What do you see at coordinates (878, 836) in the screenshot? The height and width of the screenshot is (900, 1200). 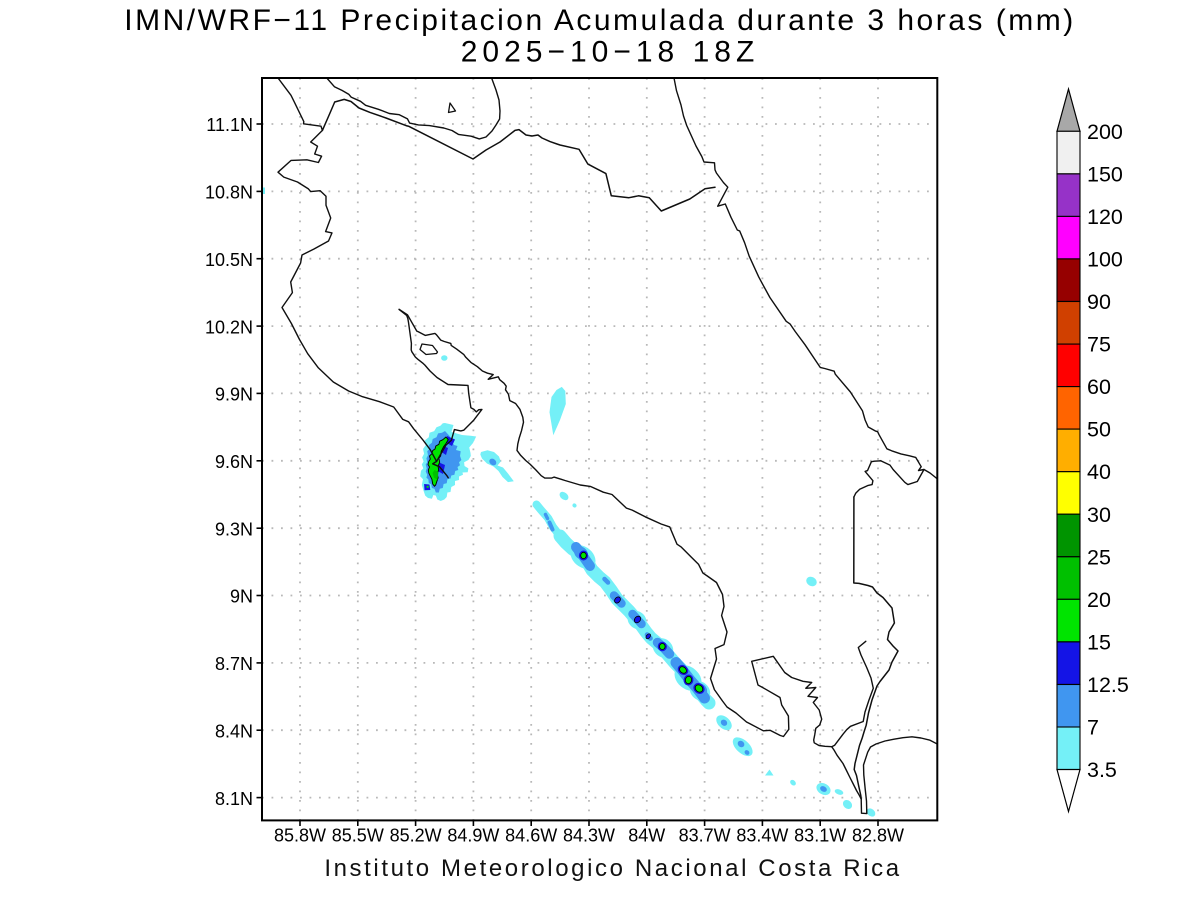 I see `svg-text: 82.8W` at bounding box center [878, 836].